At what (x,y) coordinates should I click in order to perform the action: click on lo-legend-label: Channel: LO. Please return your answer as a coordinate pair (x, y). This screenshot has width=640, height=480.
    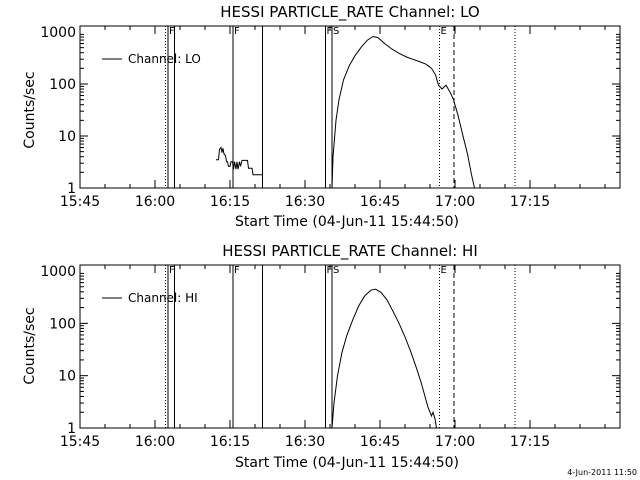
    Looking at the image, I should click on (164, 59).